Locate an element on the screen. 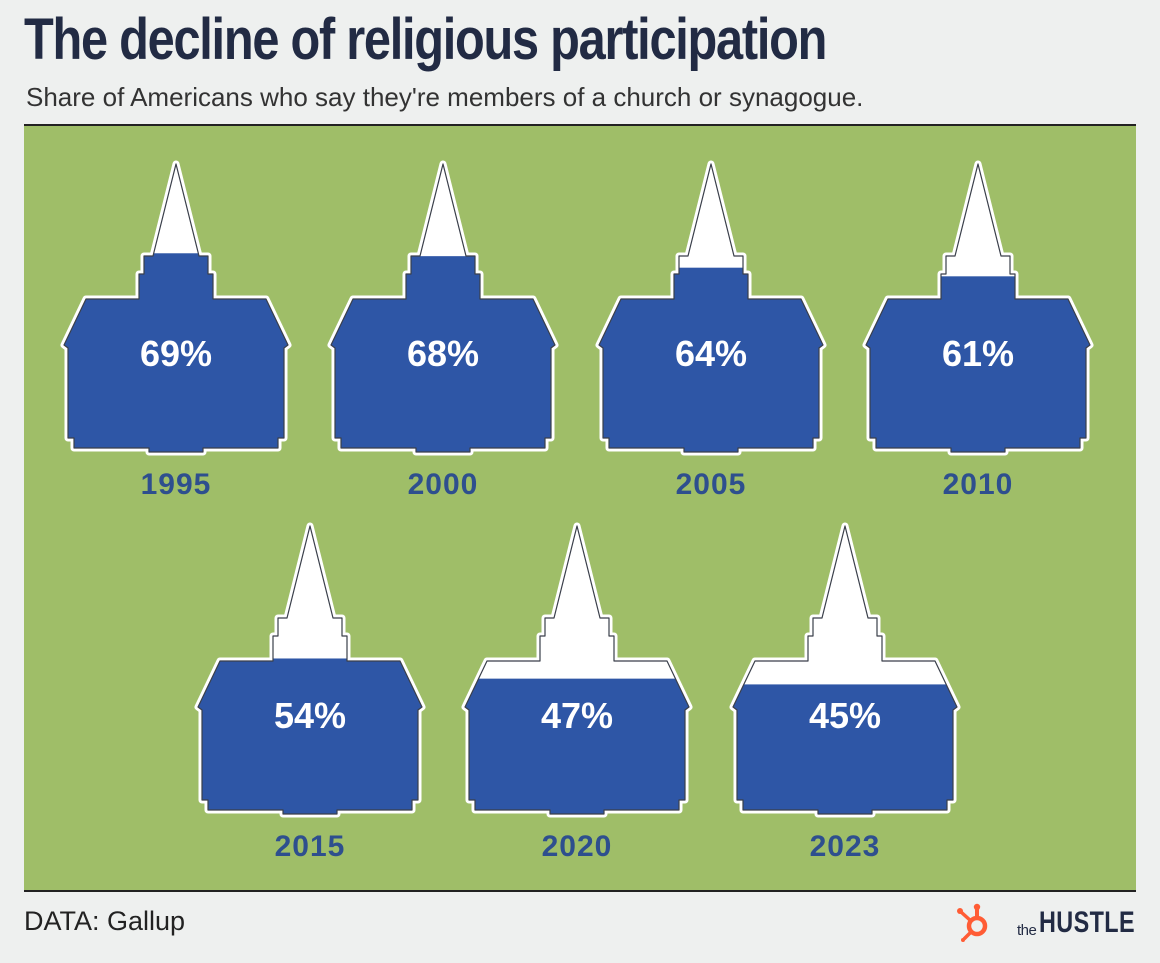  value-label: 61% is located at coordinates (978, 353).